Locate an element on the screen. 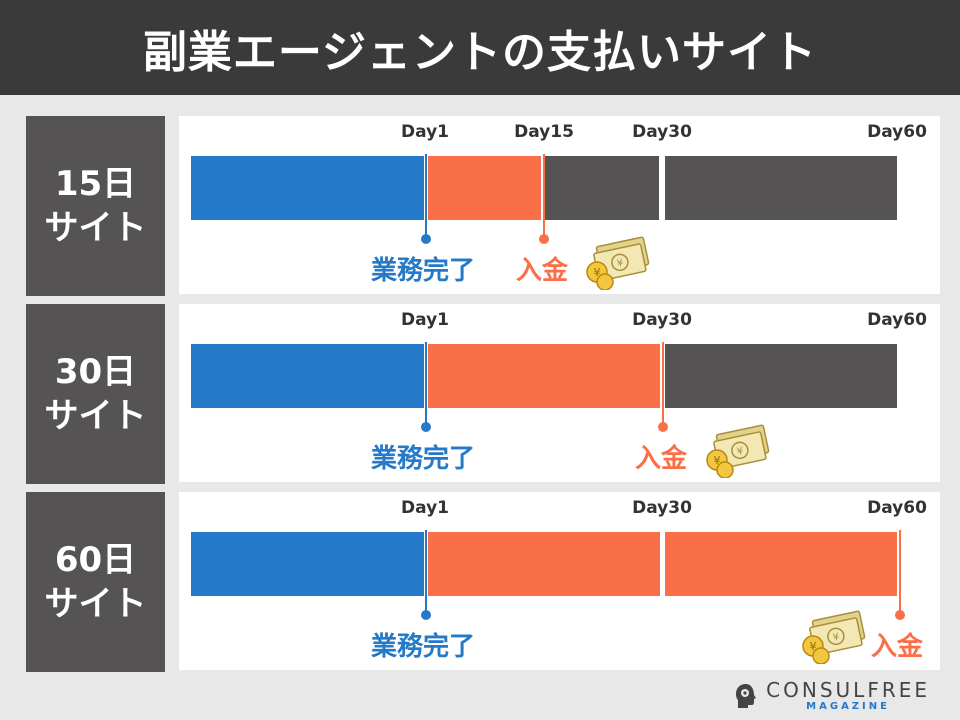 The width and height of the screenshot is (960, 720). logo-sub-text: MAGAZINE is located at coordinates (848, 706).